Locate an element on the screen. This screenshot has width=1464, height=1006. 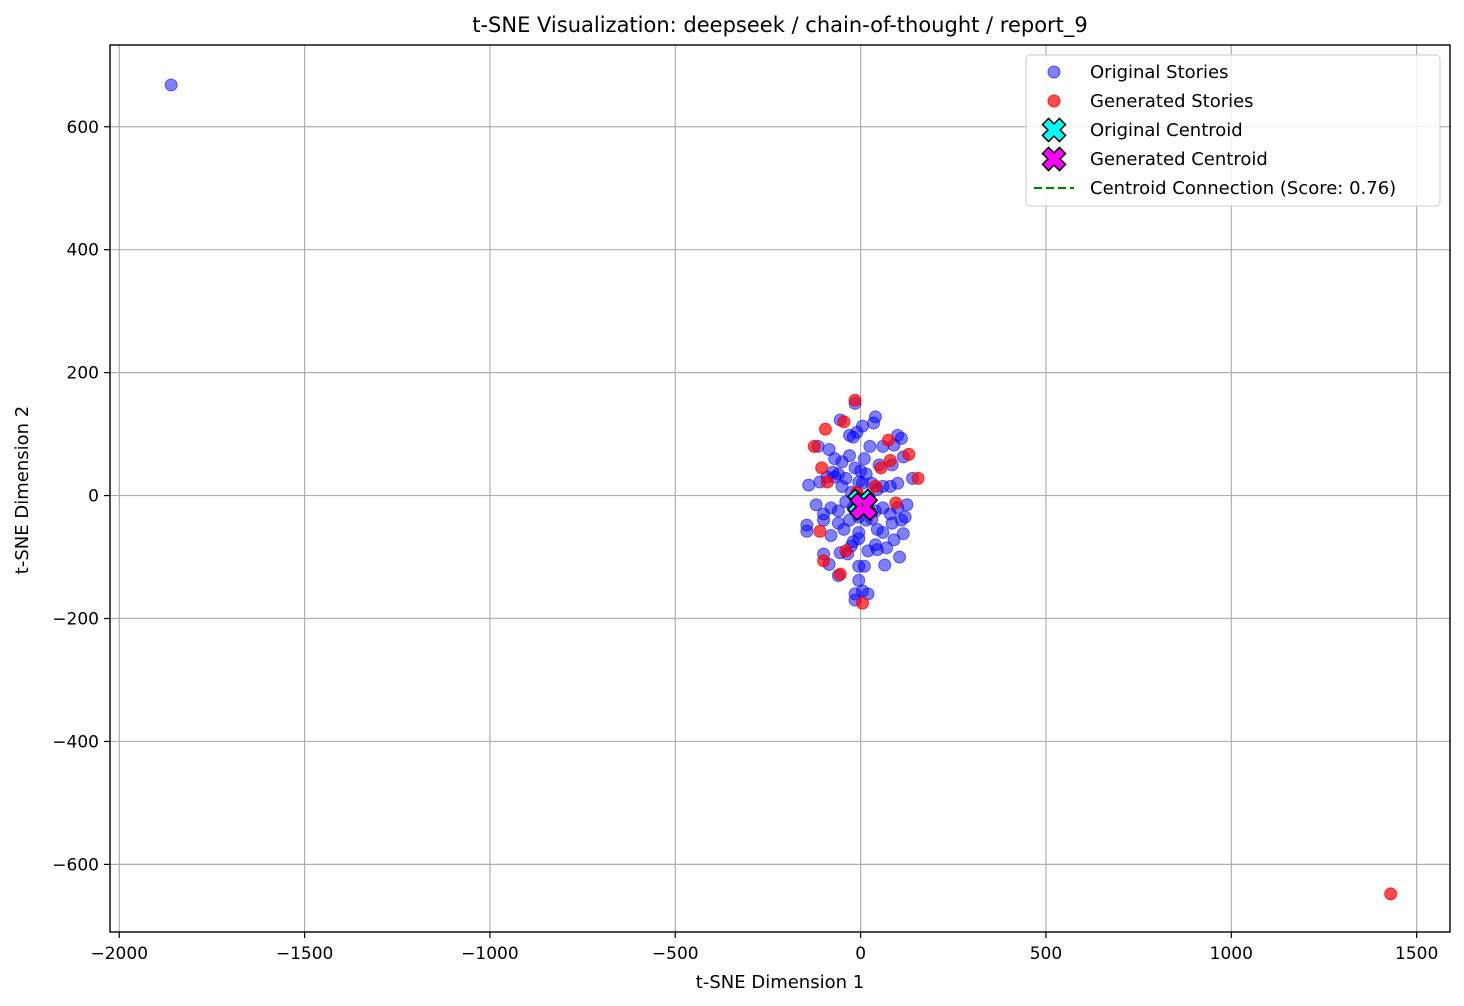
legend-marker-original-centroid is located at coordinates (1054, 130).